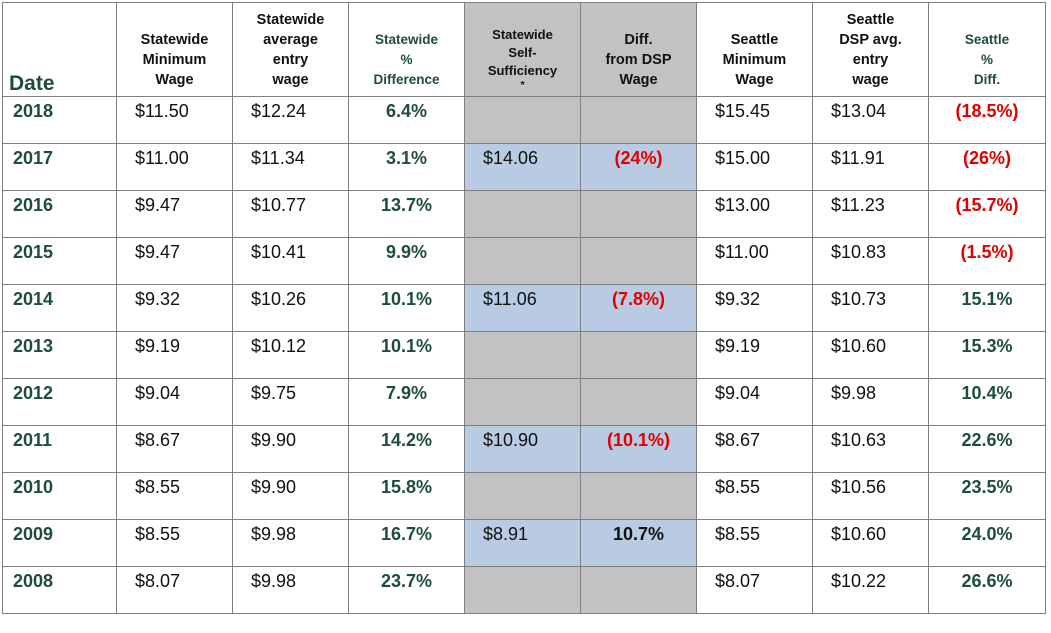  What do you see at coordinates (174, 543) in the screenshot?
I see `cell-statewide-minimum-wage: $8.55` at bounding box center [174, 543].